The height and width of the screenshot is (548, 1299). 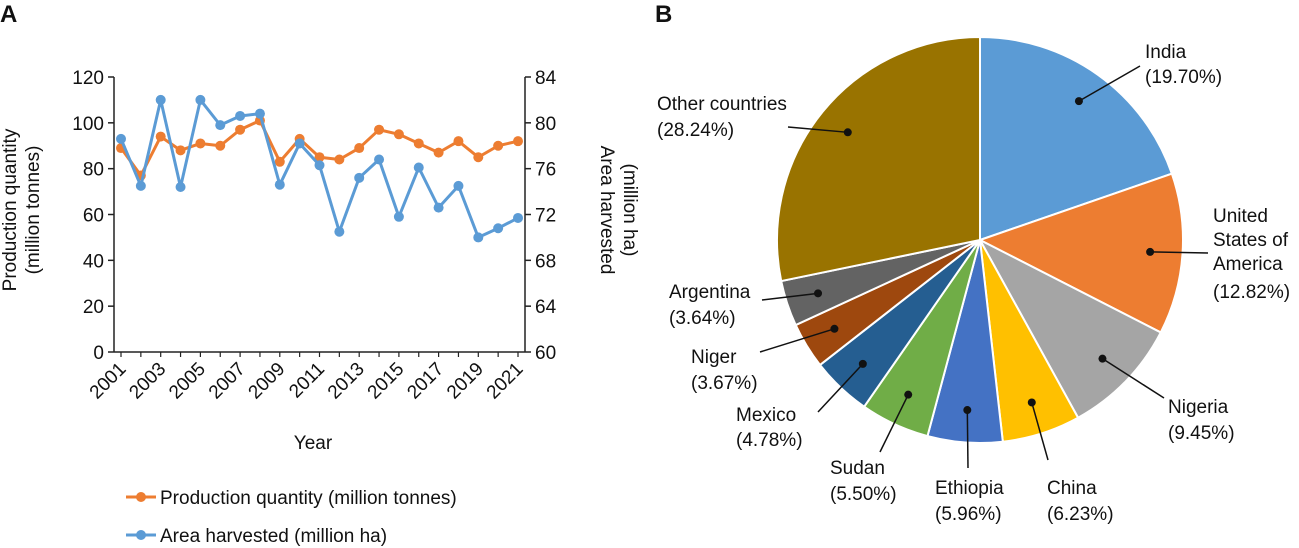 What do you see at coordinates (545, 261) in the screenshot?
I see `right-tick-label: 68` at bounding box center [545, 261].